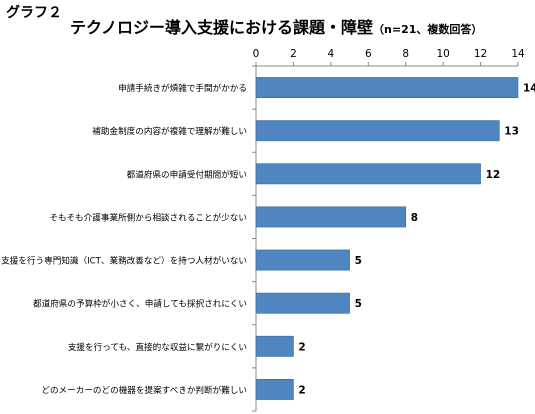  I want to click on x-tick-label: 14, so click(518, 54).